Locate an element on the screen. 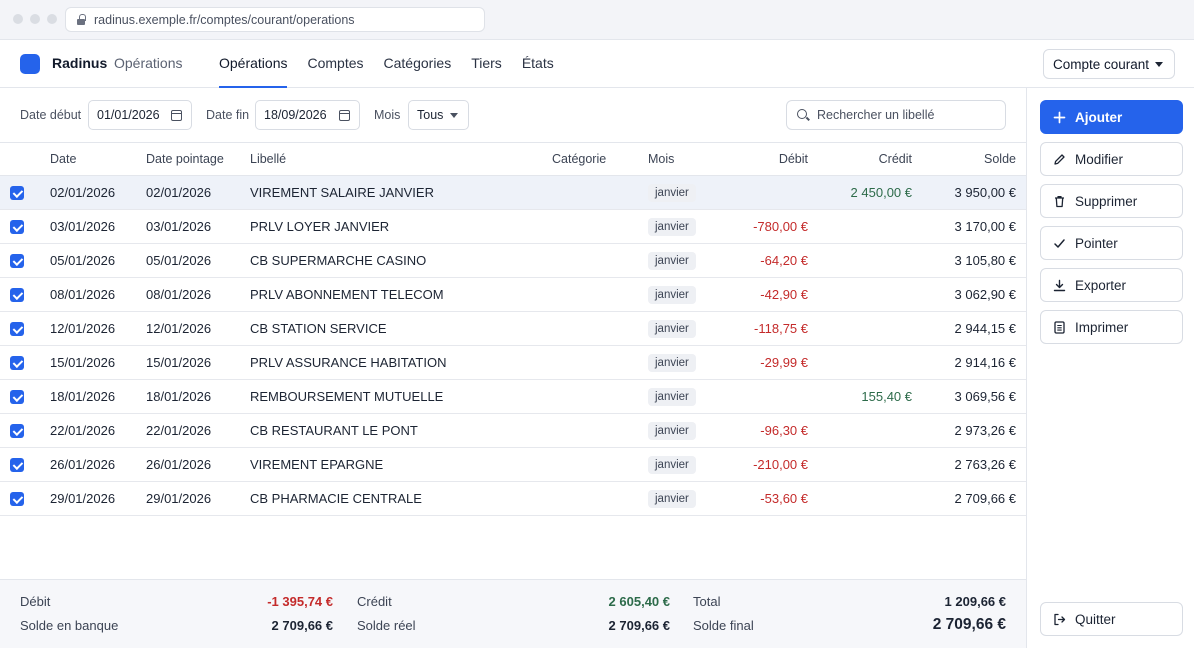  column-header-categorie: Catégorie is located at coordinates (579, 159).